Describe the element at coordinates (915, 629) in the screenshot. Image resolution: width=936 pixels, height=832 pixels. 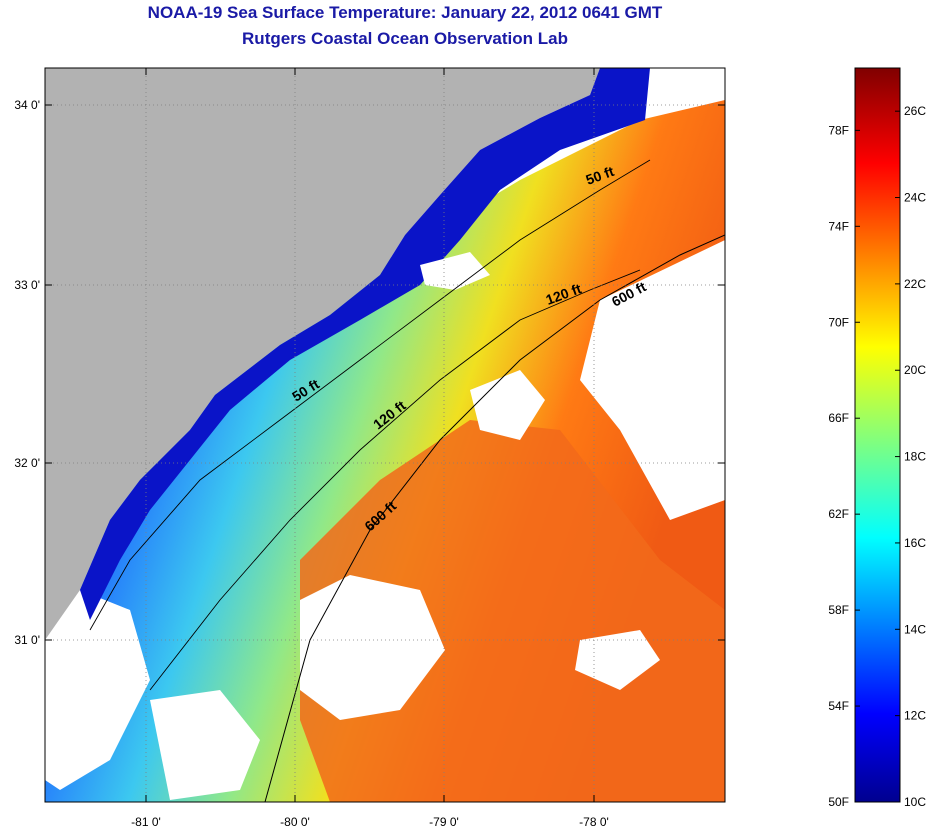
I see `colorbar-celsius-label: 14C` at that location.